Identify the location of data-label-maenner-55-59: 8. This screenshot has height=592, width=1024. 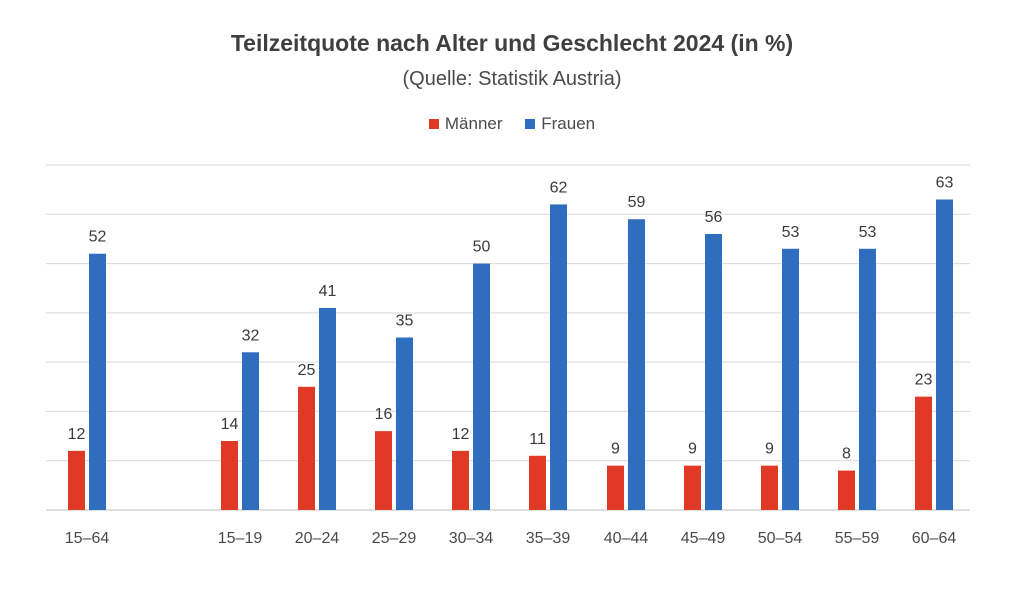
(846, 454).